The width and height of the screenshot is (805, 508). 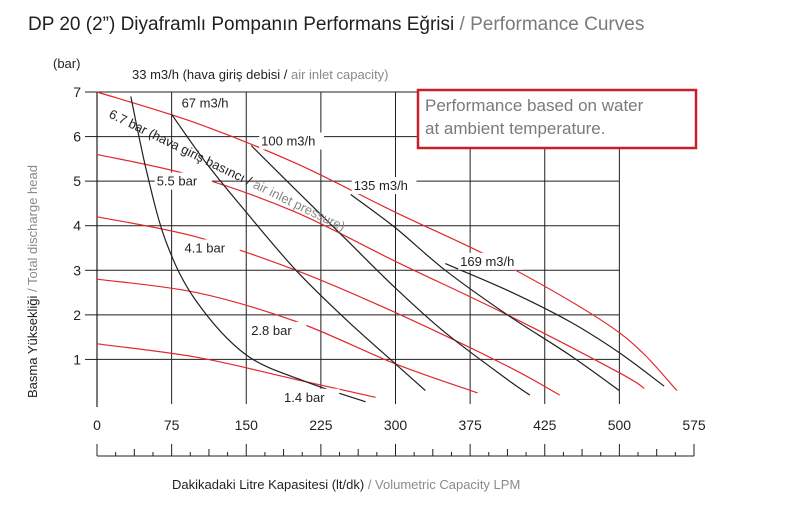 I want to click on y-unit-label: (bar), so click(x=66, y=63).